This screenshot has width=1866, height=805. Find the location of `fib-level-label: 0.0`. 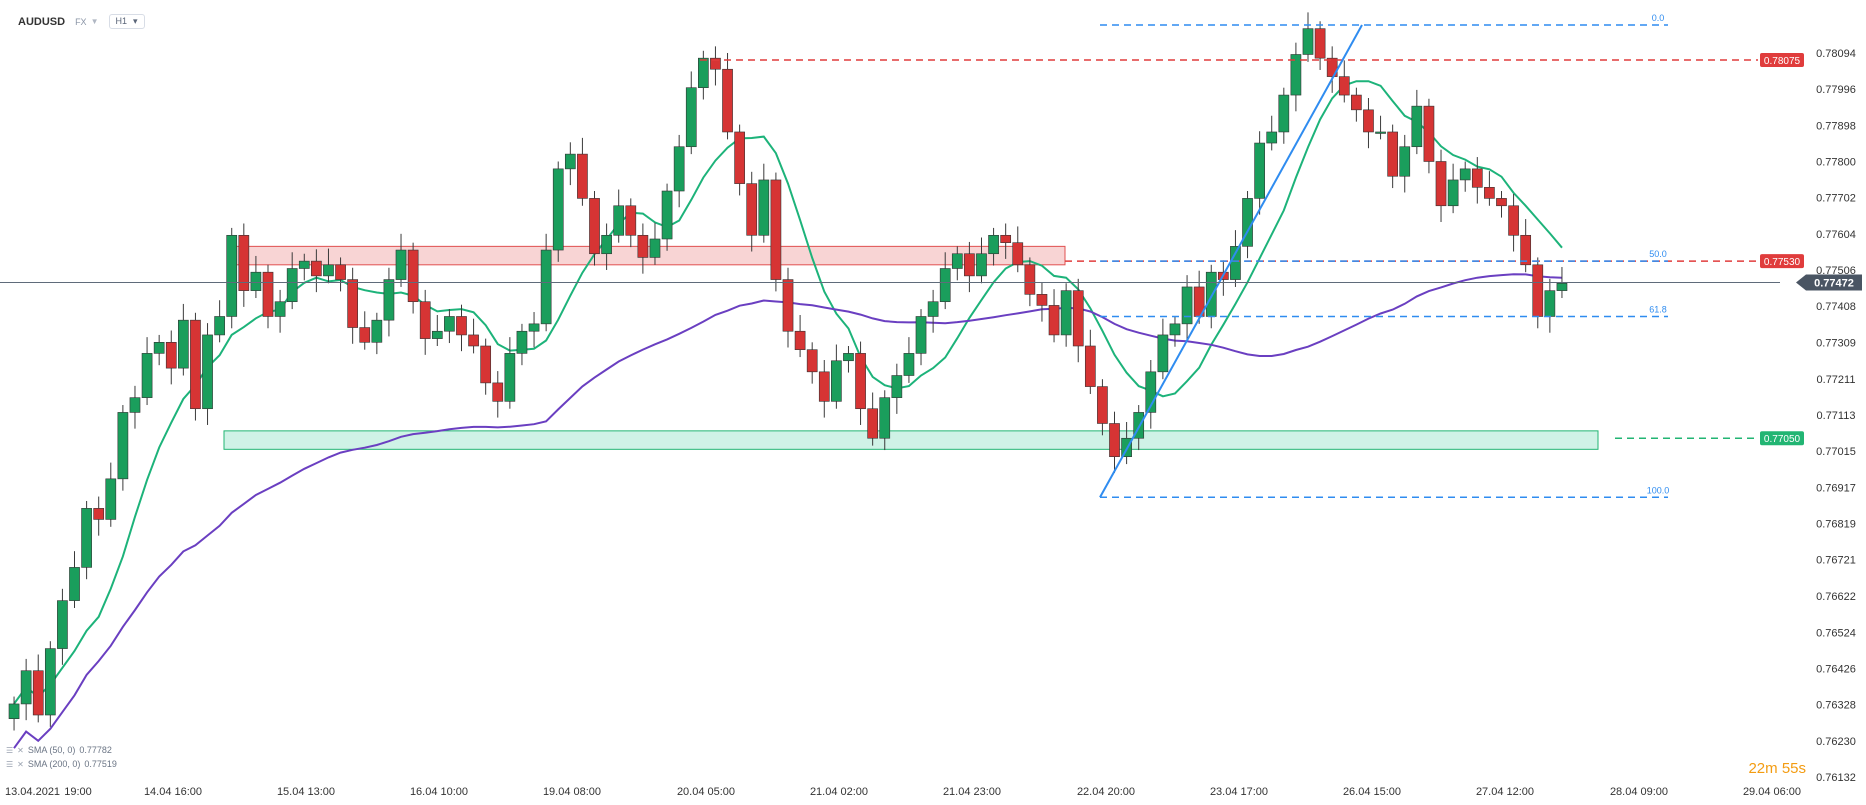

fib-level-label: 0.0 is located at coordinates (1658, 18).